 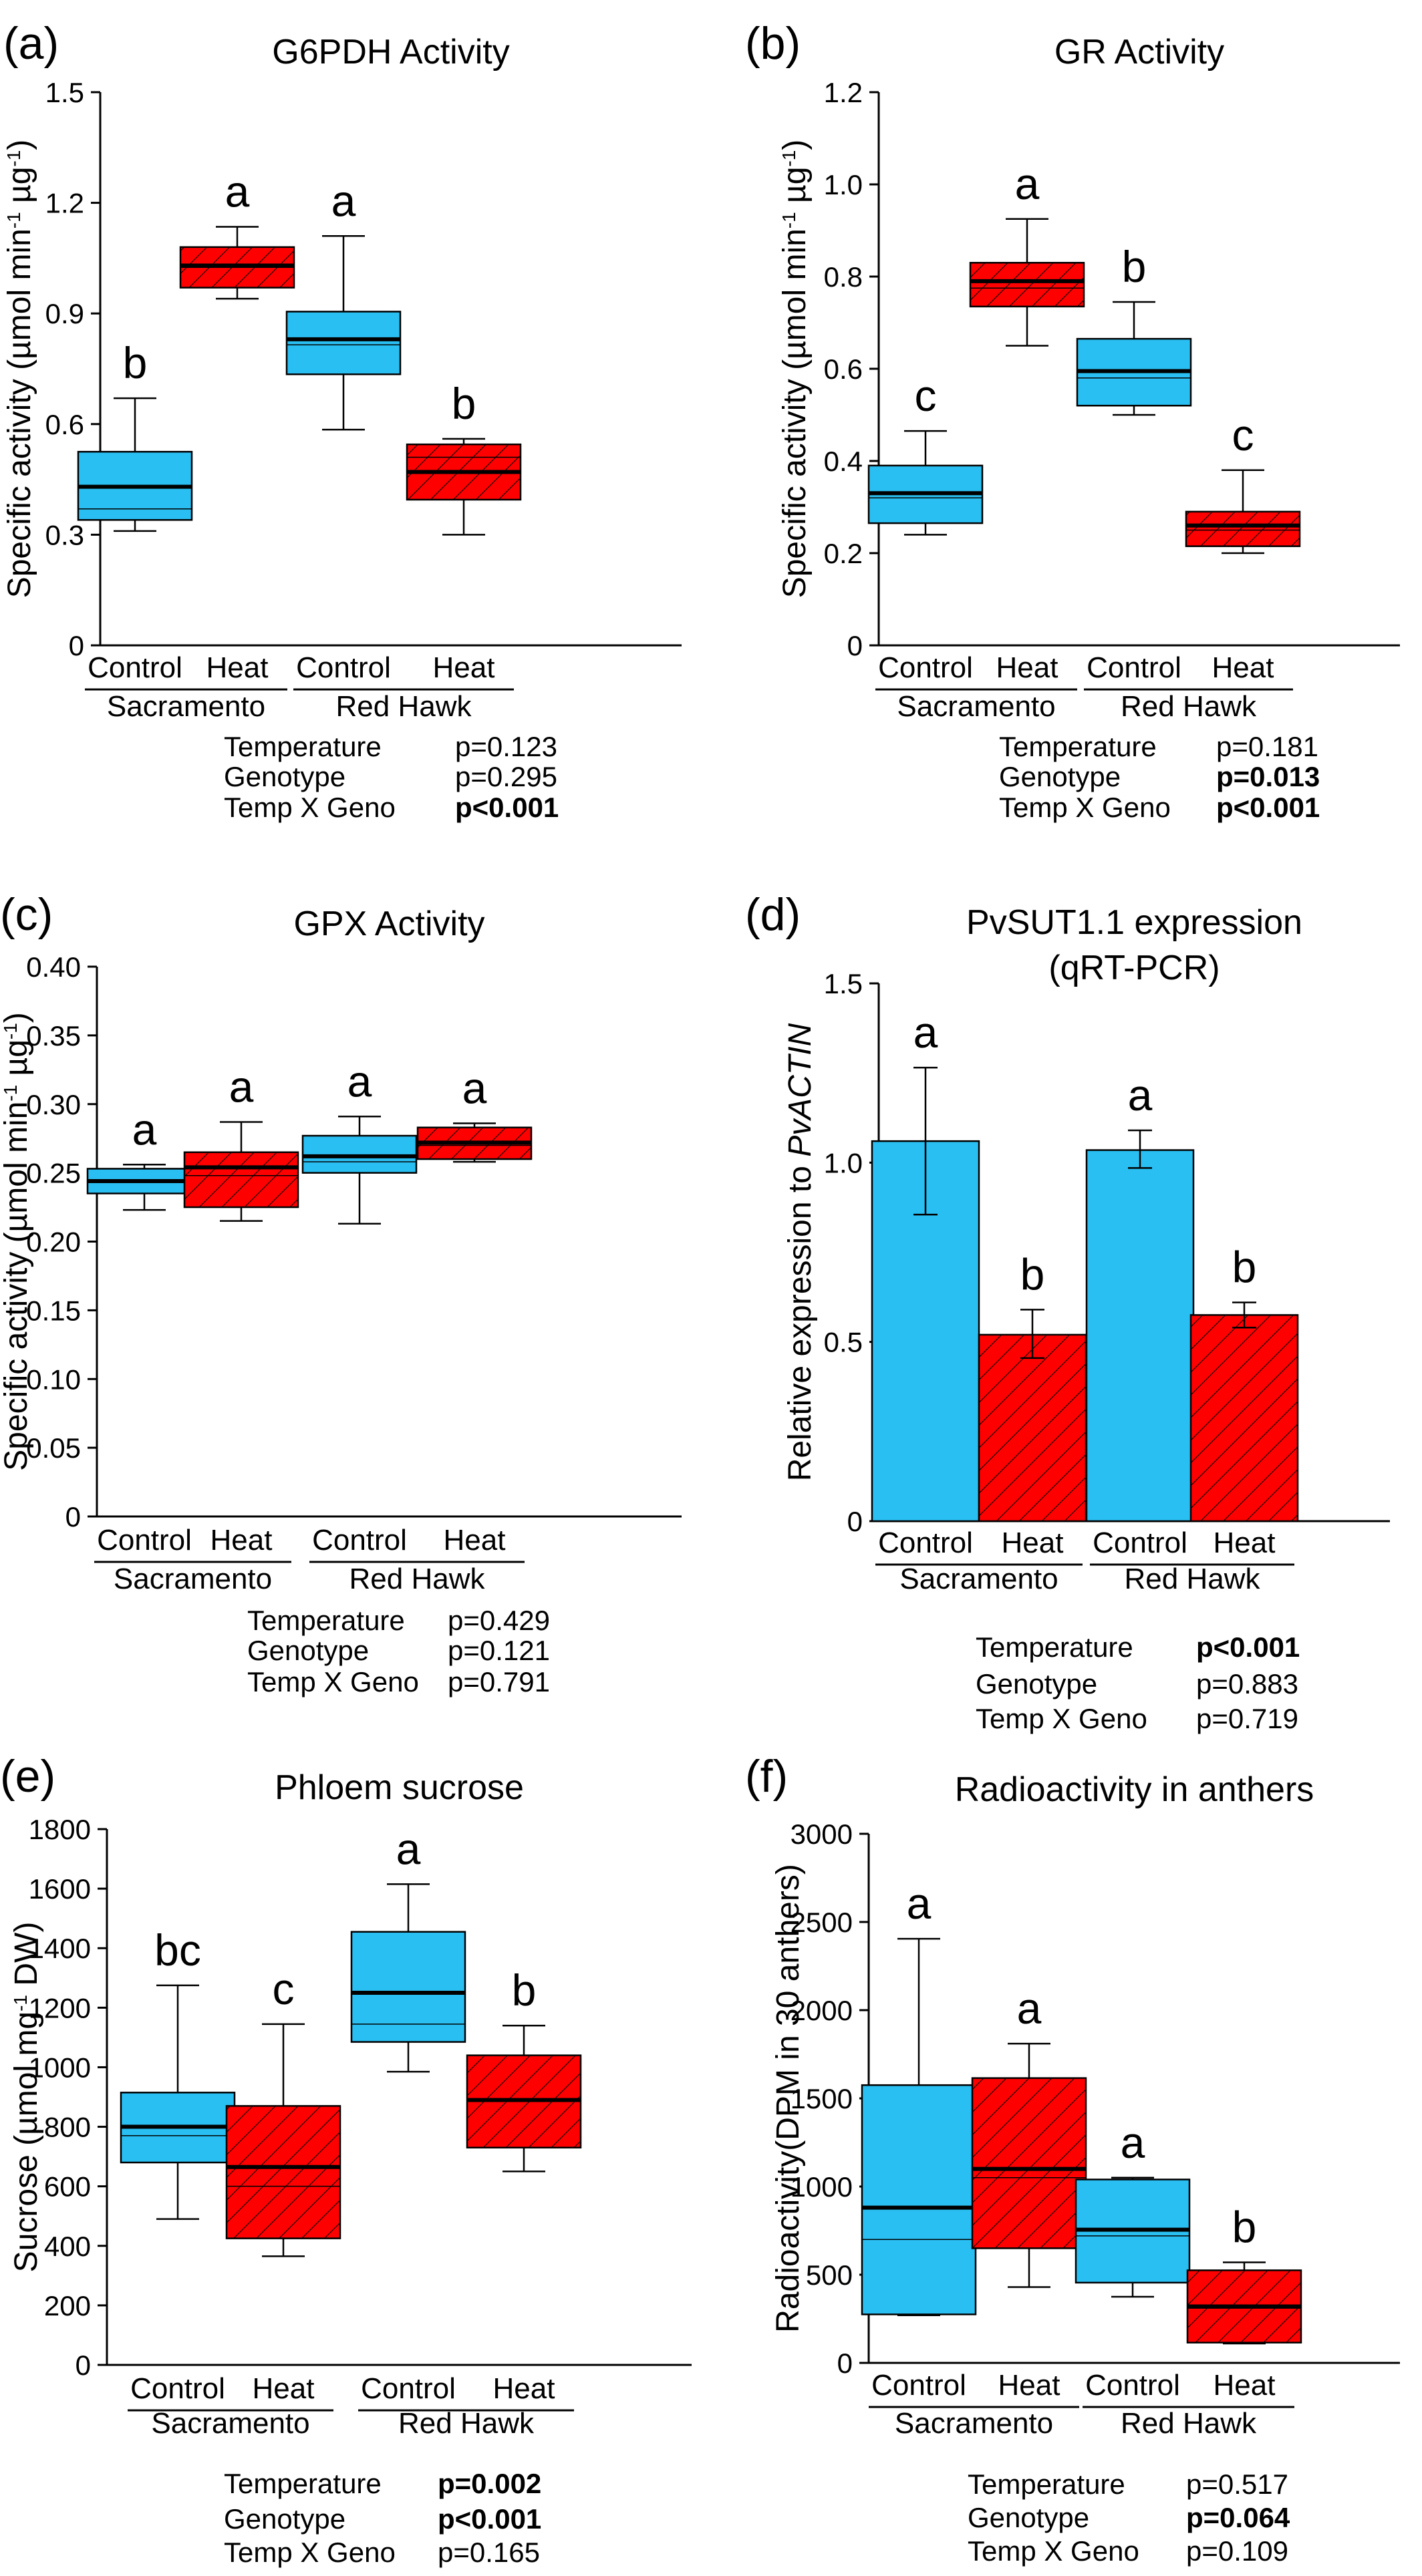 I want to click on box-1: b, so click(x=135, y=435).